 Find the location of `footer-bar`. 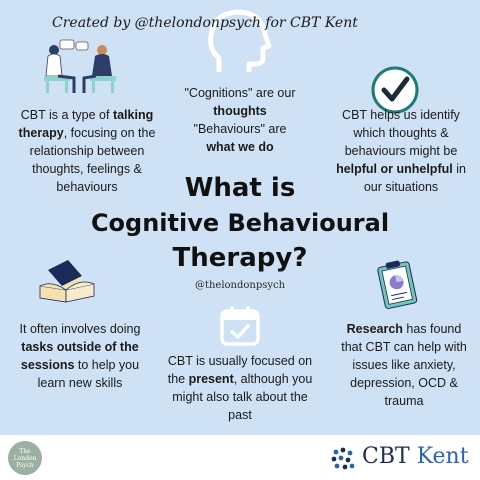

footer-bar is located at coordinates (240, 457).